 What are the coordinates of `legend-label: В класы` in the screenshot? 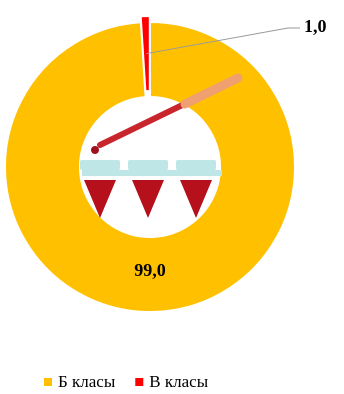 It's located at (178, 381).